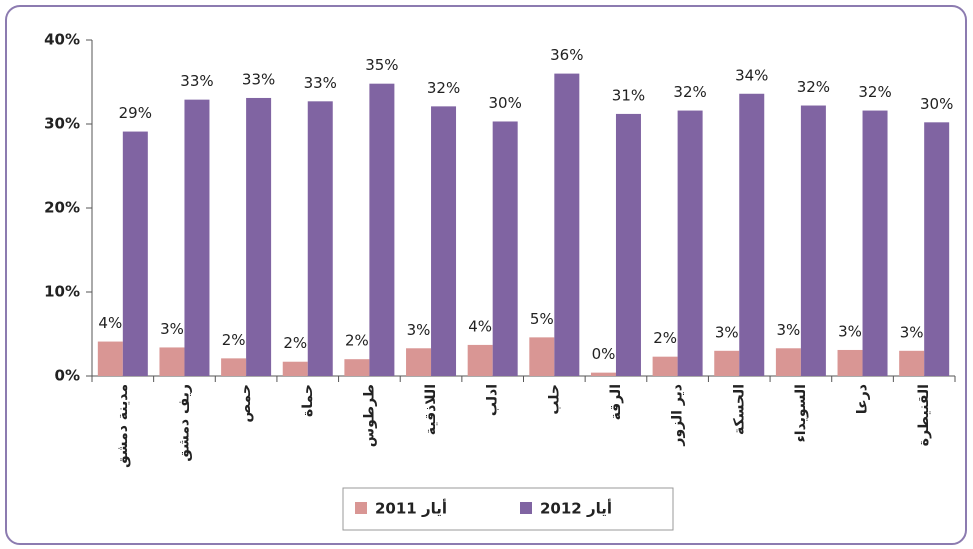 Image resolution: width=973 pixels, height=549 pixels. Describe the element at coordinates (62, 124) in the screenshot. I see `y-tick-label: 30%` at that location.